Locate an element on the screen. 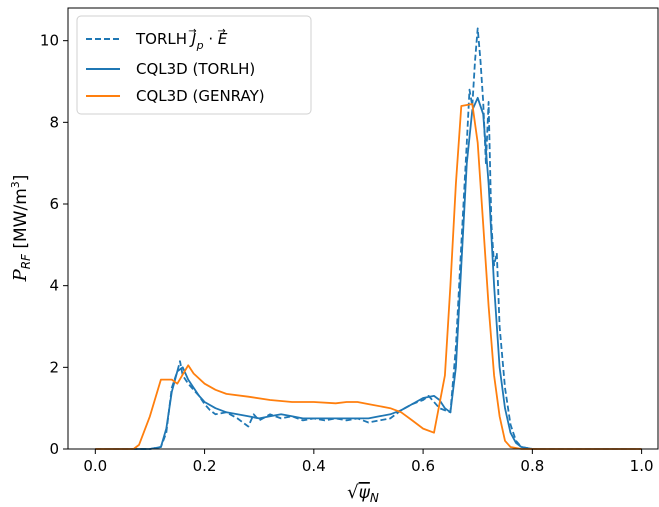 This screenshot has width=659, height=507. y-tick-label: 8 is located at coordinates (54, 122).